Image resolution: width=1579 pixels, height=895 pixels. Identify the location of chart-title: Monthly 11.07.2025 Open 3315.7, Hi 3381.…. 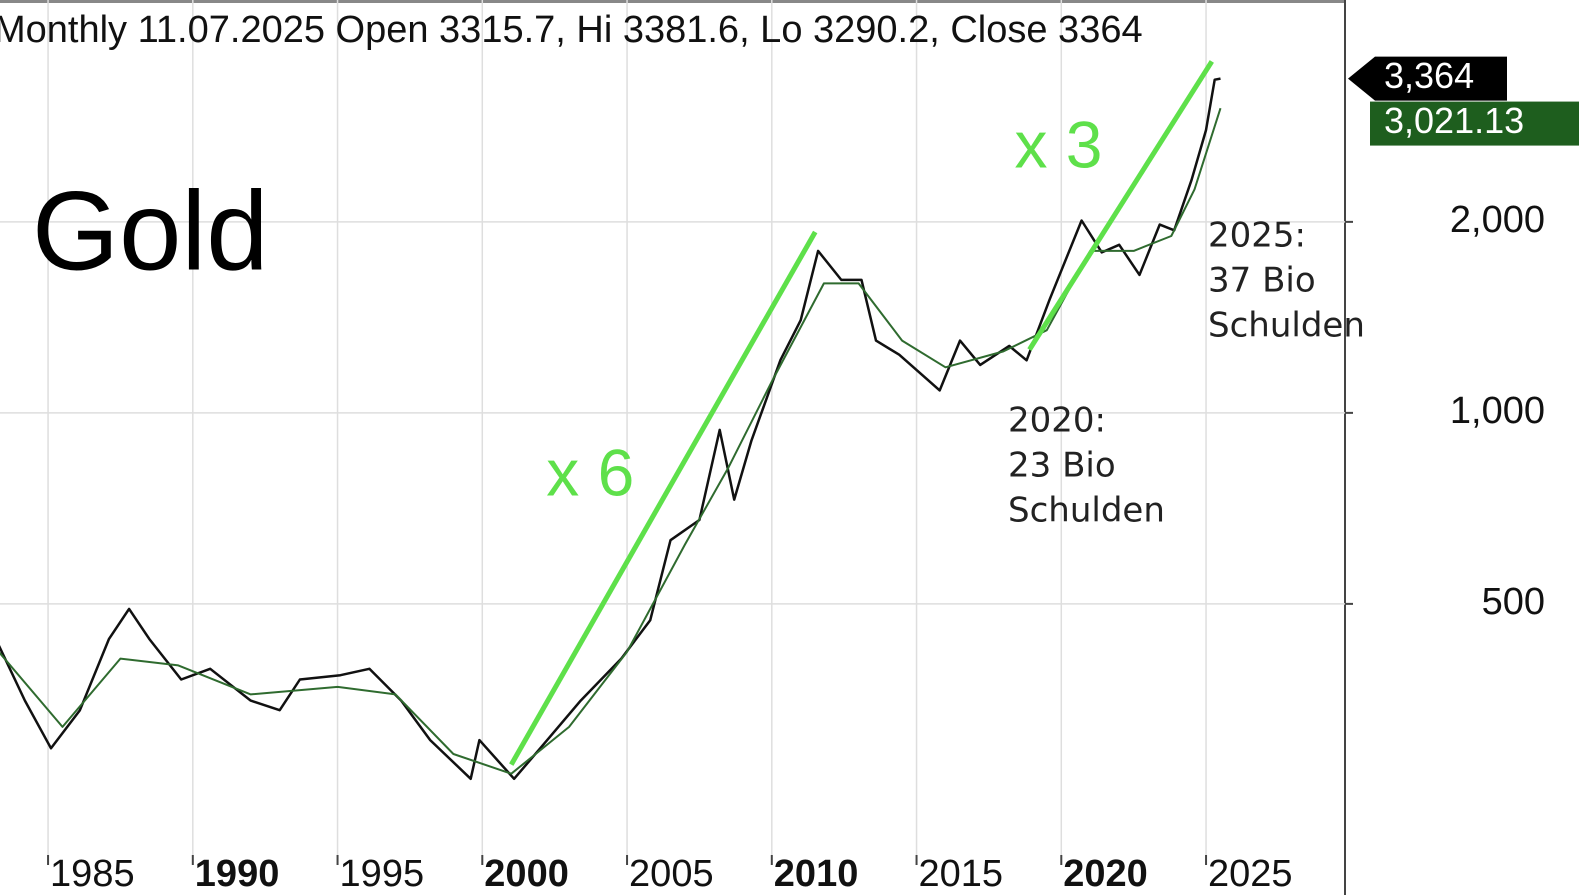
(571, 30).